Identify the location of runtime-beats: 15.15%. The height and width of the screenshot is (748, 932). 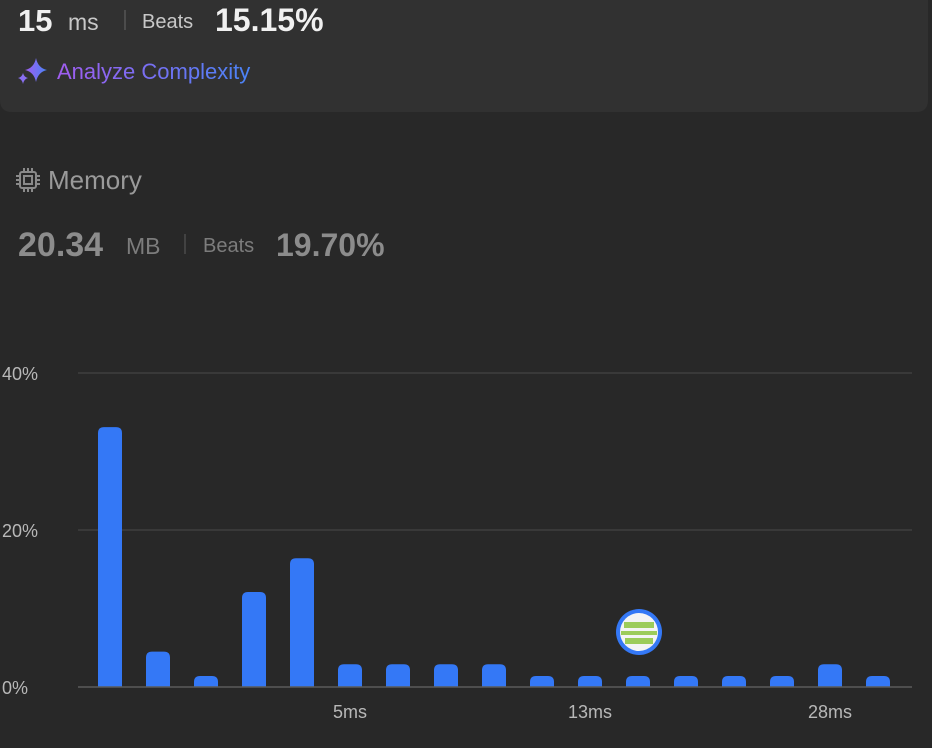
(269, 20).